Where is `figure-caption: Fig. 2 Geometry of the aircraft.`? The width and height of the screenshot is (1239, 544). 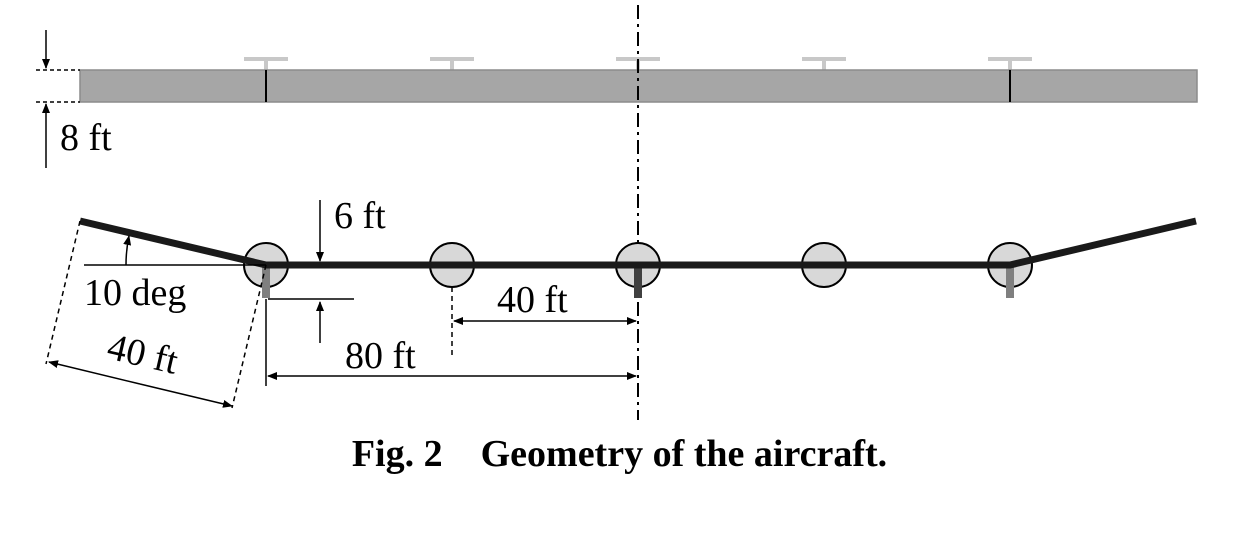 figure-caption: Fig. 2 Geometry of the aircraft. is located at coordinates (619, 454).